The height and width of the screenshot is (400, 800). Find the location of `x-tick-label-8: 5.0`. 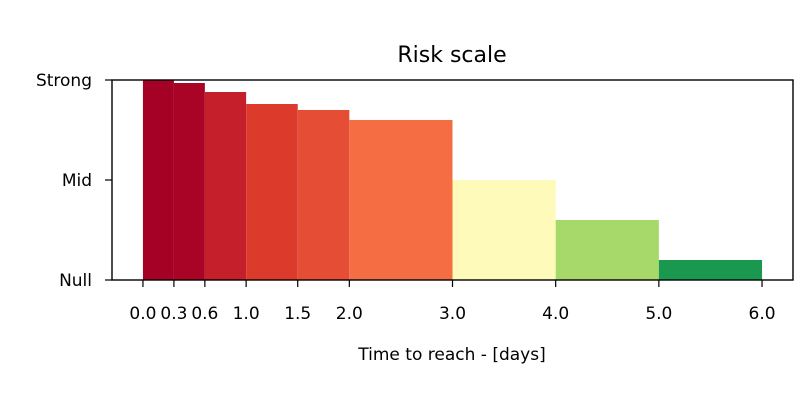

x-tick-label-8: 5.0 is located at coordinates (658, 314).